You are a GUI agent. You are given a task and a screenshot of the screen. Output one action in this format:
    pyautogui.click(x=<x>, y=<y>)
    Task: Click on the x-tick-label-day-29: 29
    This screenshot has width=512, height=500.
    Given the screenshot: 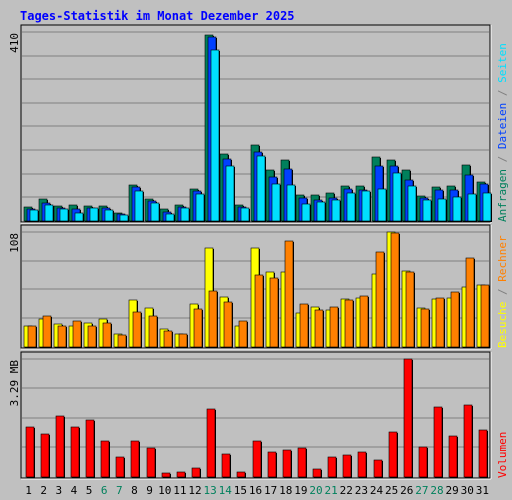 What is the action you would take?
    pyautogui.click(x=452, y=490)
    